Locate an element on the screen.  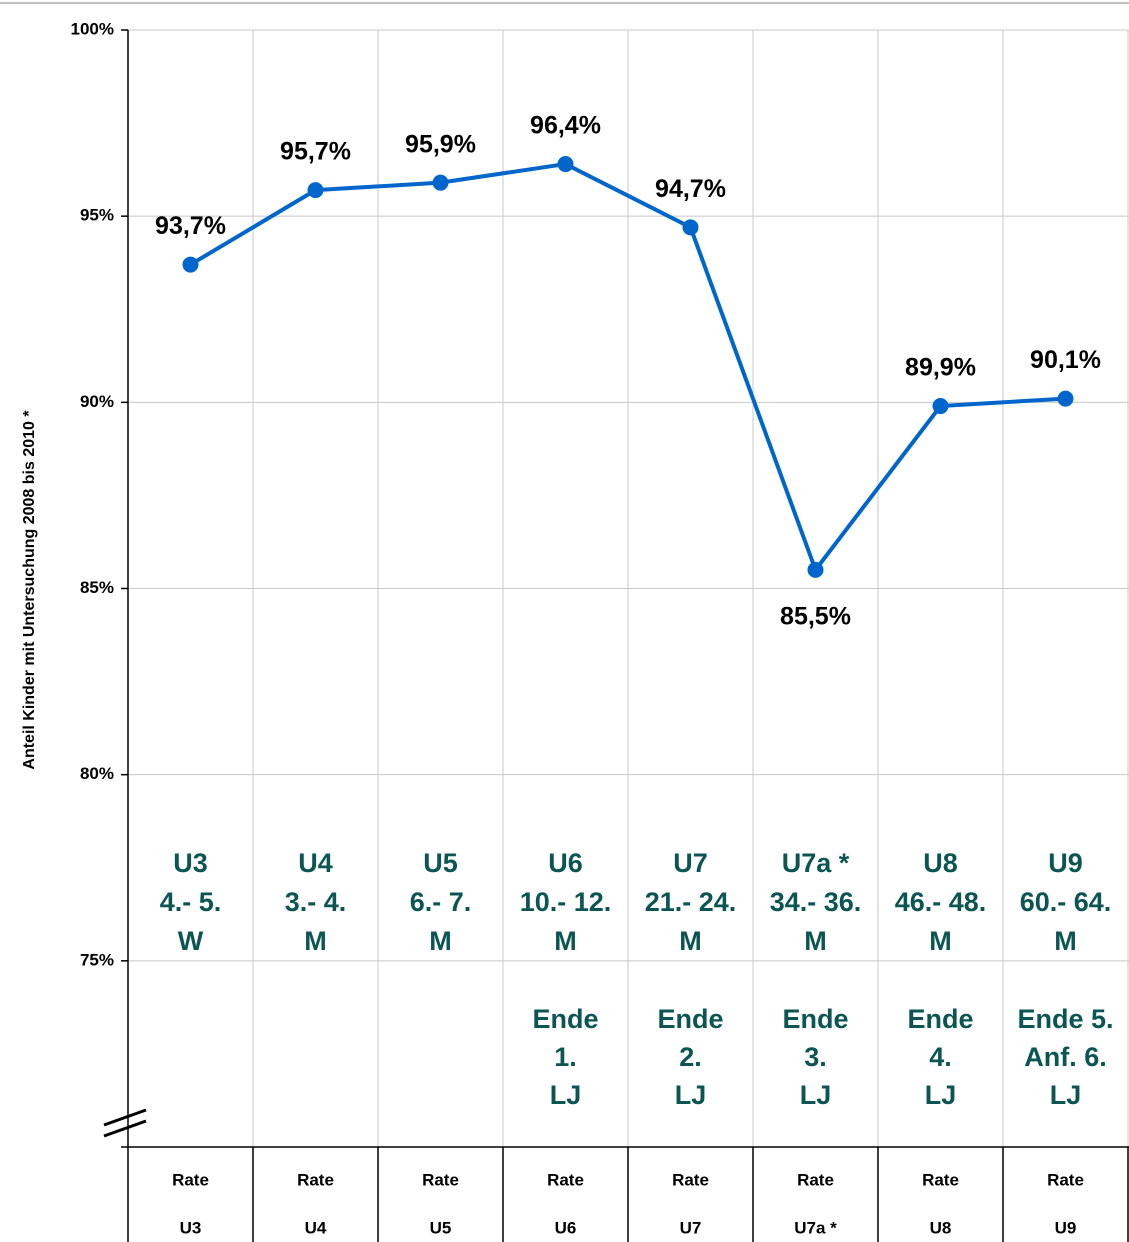
data-label: 96,4% is located at coordinates (565, 126).